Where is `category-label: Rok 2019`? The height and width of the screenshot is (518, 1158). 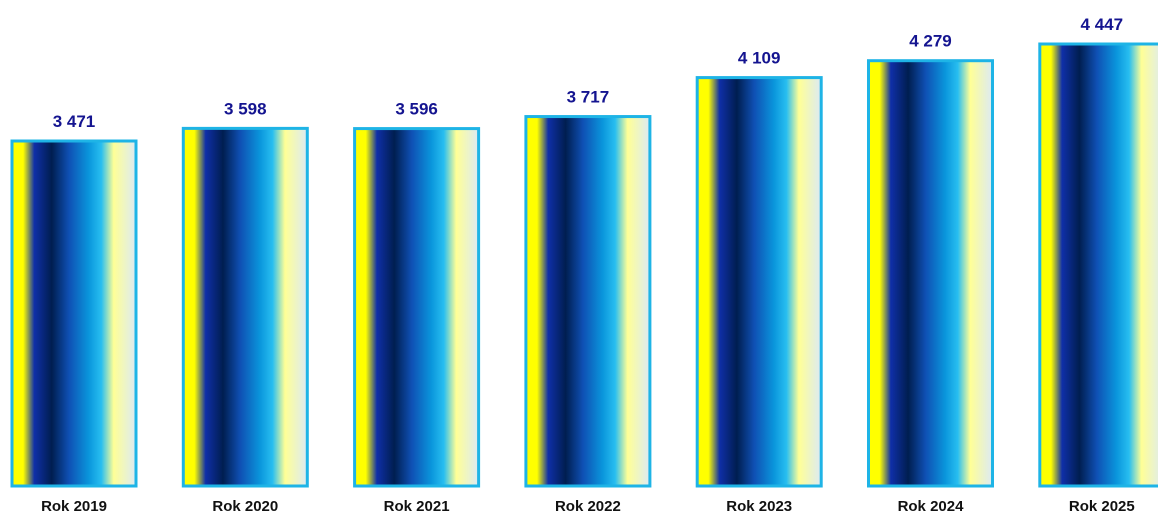 category-label: Rok 2019 is located at coordinates (74, 506).